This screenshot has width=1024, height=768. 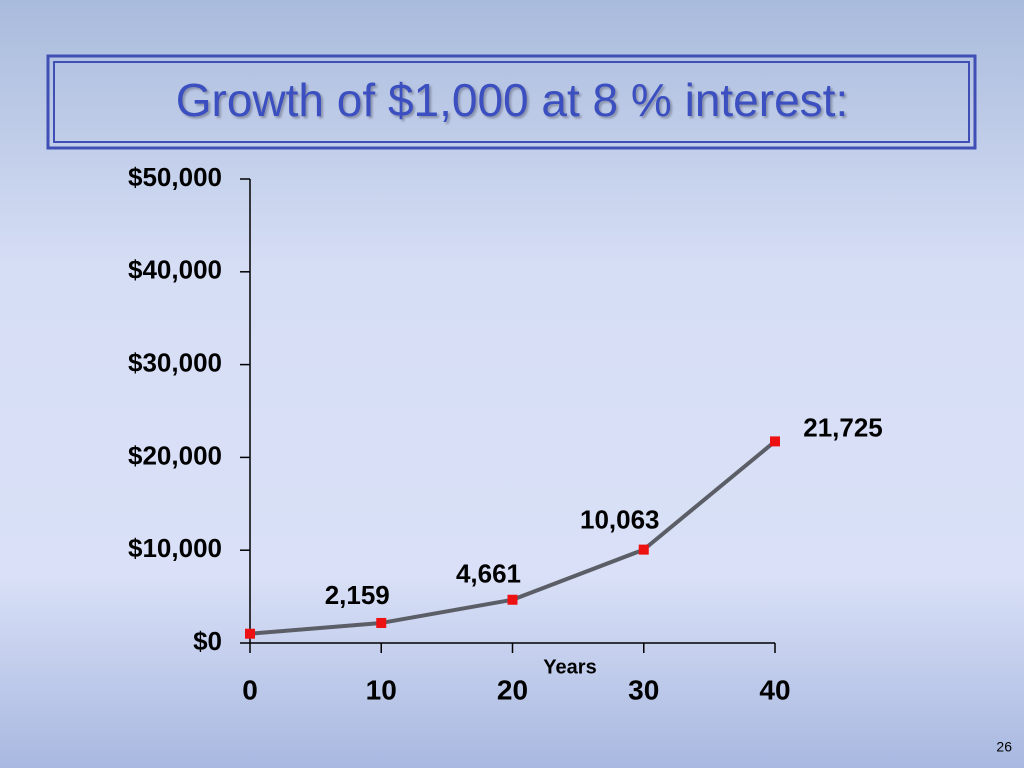 I want to click on data-label: 4,661, so click(x=488, y=574).